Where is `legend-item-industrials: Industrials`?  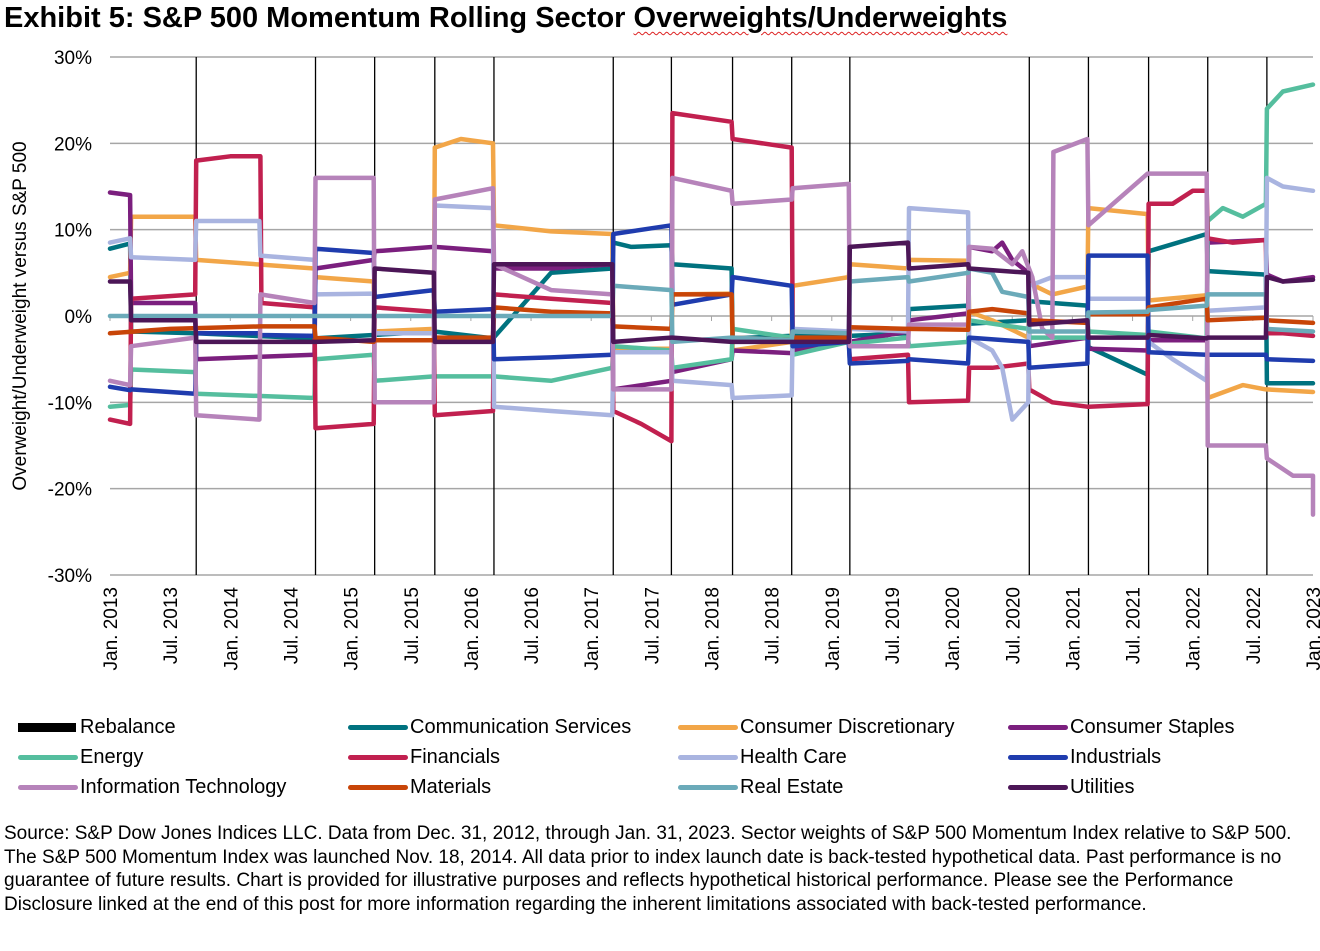
legend-item-industrials: Industrials is located at coordinates (1084, 757).